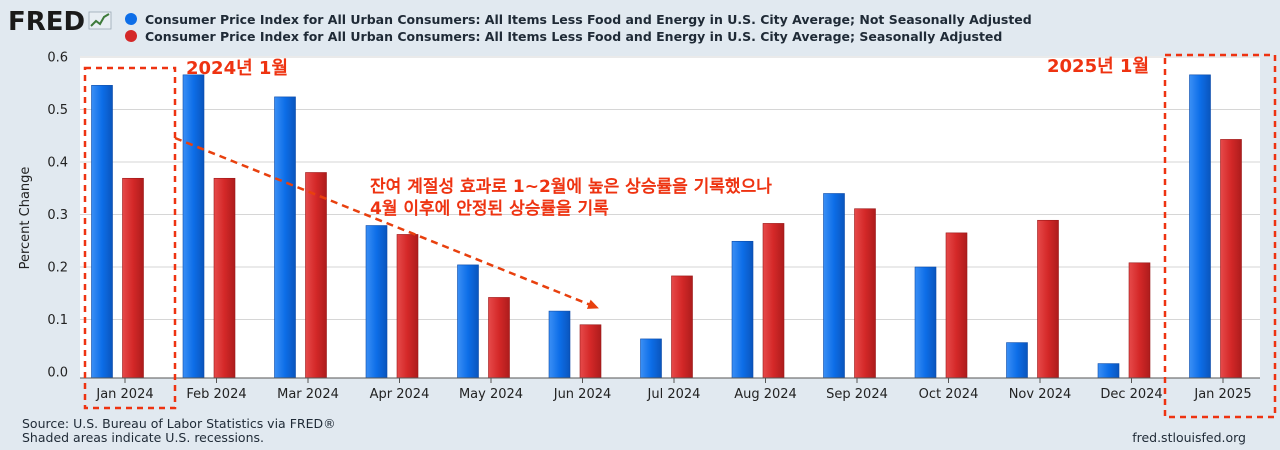 This screenshot has width=1280, height=450. Describe the element at coordinates (489, 208) in the screenshot. I see `annotation-note-line2: 4월 이후에 안정된 상승률을 기록` at that location.